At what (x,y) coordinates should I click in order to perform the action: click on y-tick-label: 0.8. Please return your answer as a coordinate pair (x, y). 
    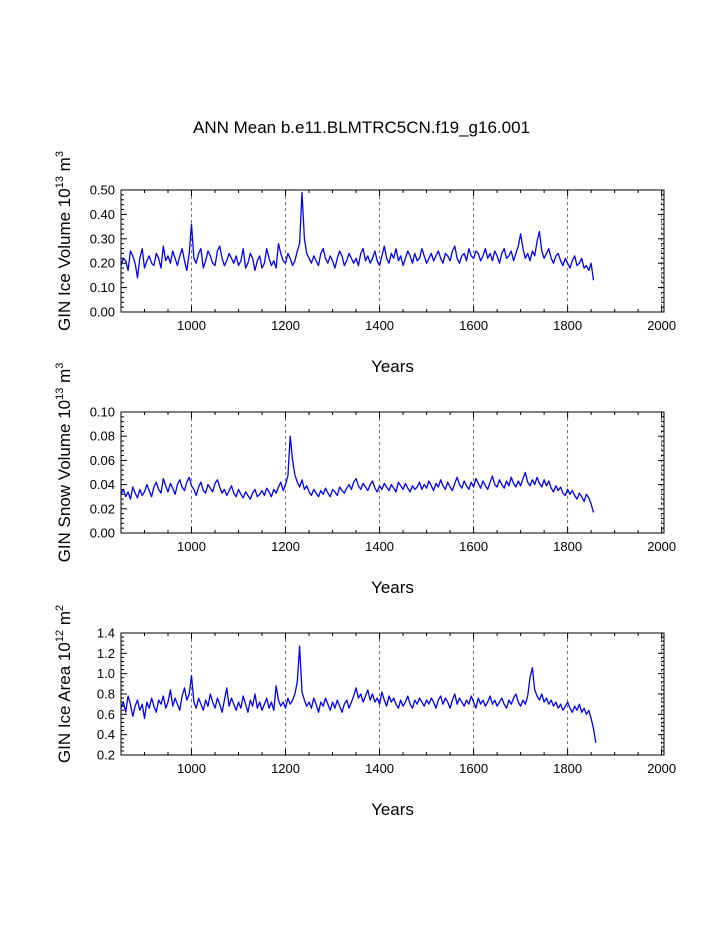
    Looking at the image, I should click on (106, 694).